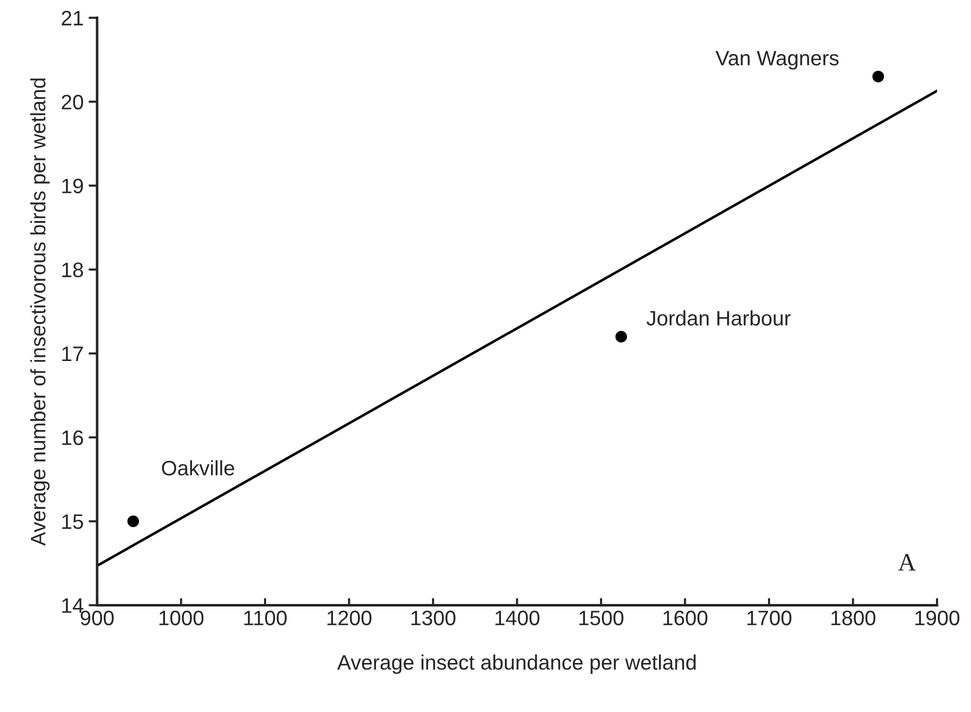 The width and height of the screenshot is (971, 712). What do you see at coordinates (907, 562) in the screenshot?
I see `annotation: A` at bounding box center [907, 562].